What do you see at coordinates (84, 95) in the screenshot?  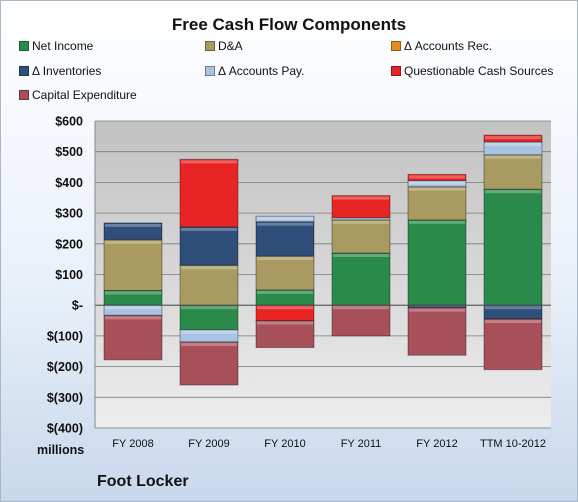 I see `legend-label-capex: Capital Expenditure` at bounding box center [84, 95].